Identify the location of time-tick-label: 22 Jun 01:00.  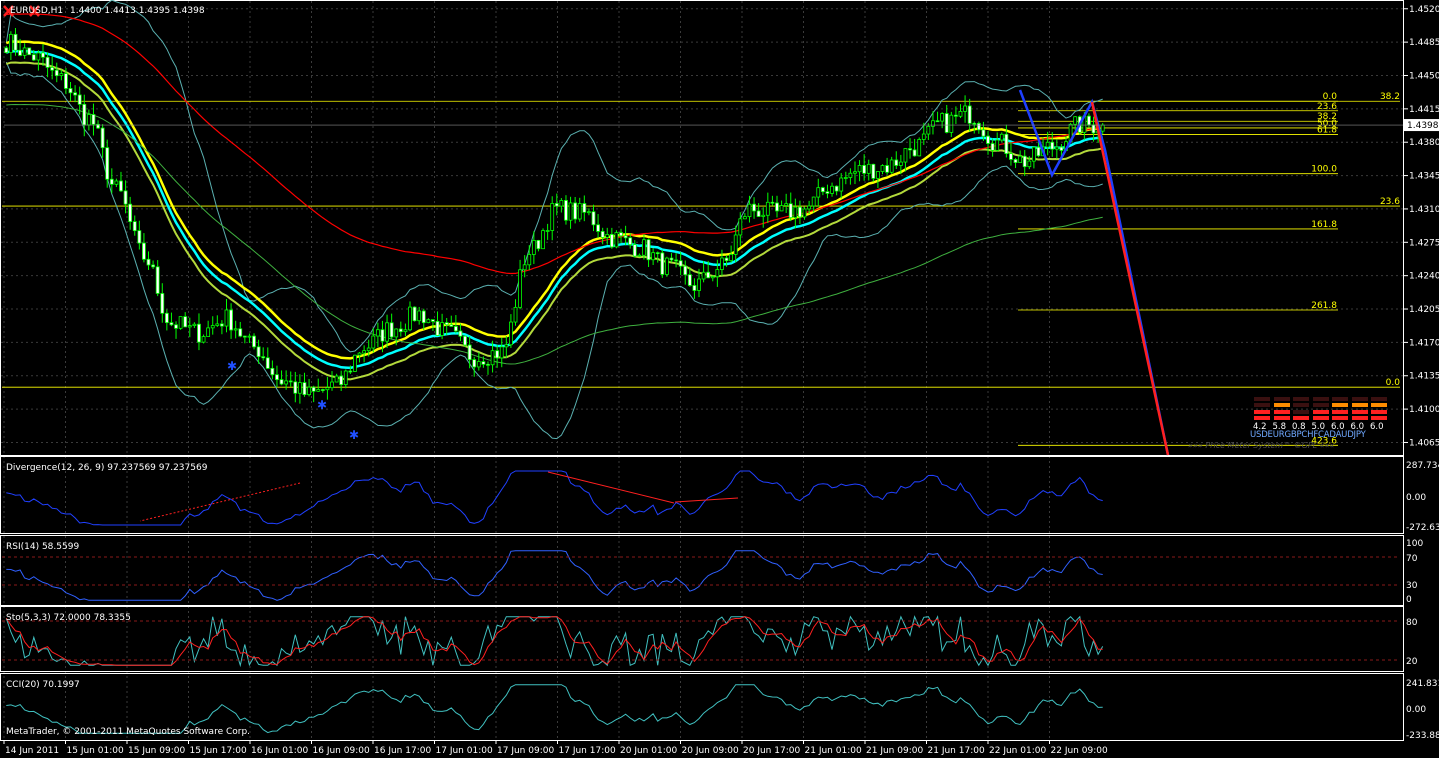
(1017, 751).